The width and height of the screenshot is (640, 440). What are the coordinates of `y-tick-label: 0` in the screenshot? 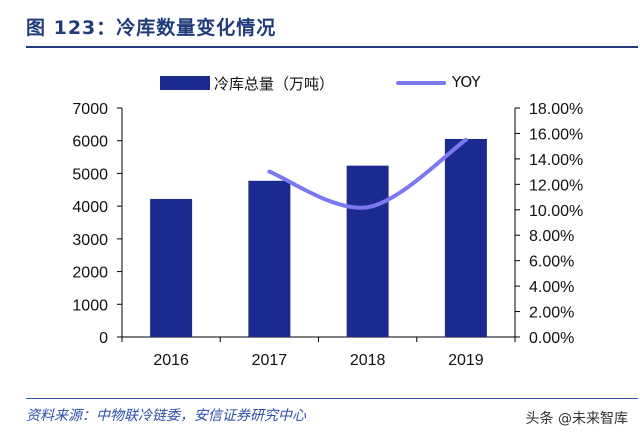 It's located at (103, 338).